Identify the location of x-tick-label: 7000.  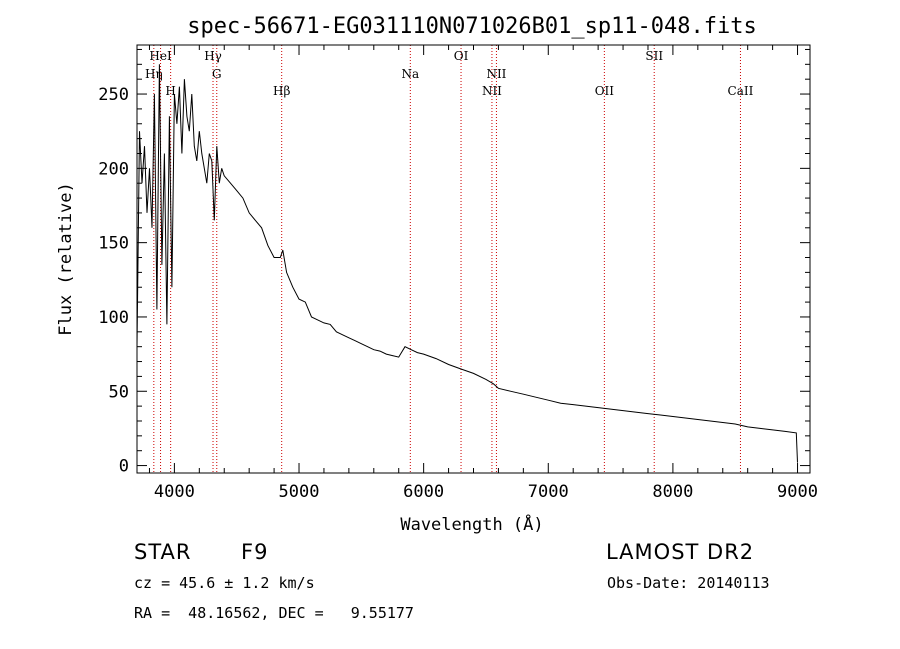
(548, 492).